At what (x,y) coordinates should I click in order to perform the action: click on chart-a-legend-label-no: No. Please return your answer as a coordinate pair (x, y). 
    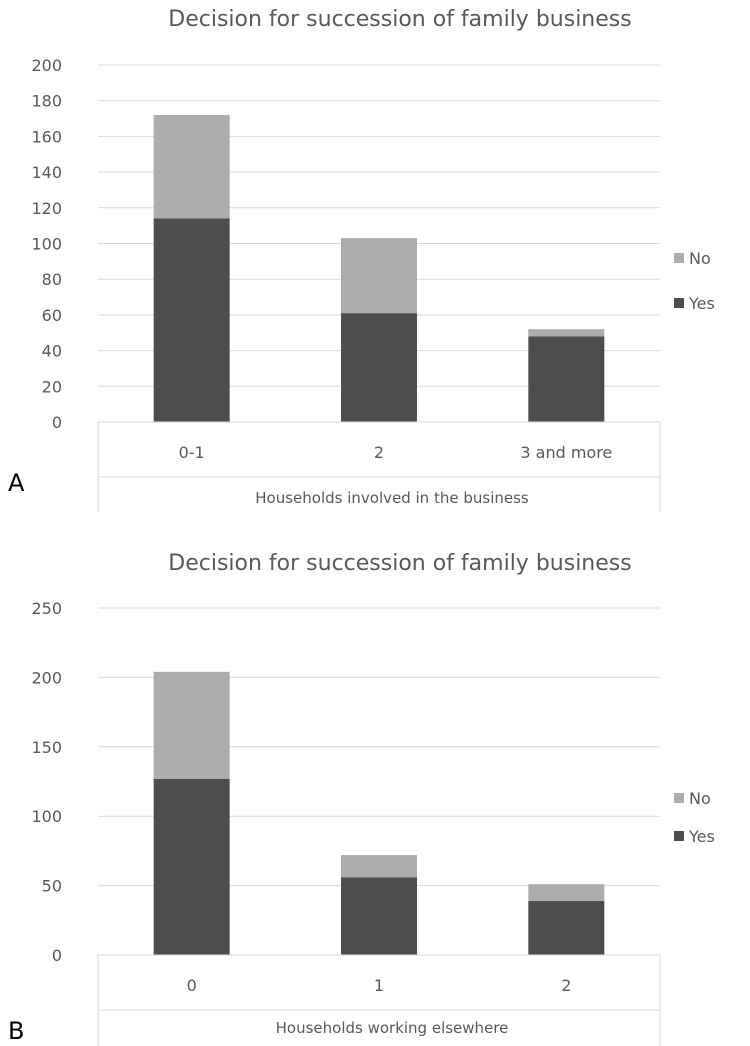
    Looking at the image, I should click on (700, 258).